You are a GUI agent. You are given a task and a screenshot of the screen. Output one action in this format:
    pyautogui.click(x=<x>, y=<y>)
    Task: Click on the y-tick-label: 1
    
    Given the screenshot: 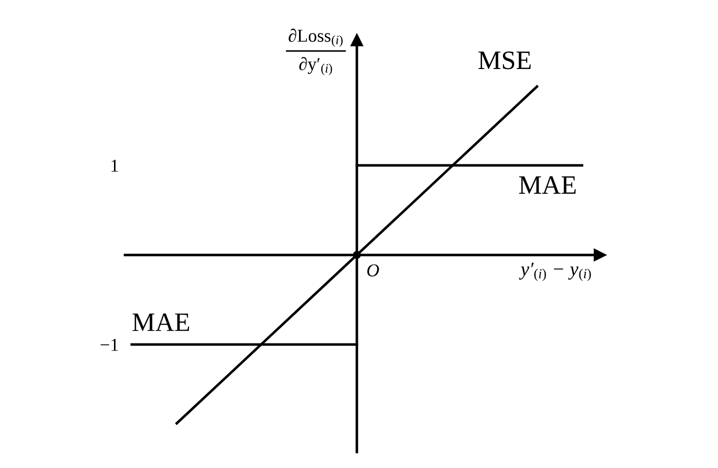 What is the action you would take?
    pyautogui.click(x=115, y=166)
    